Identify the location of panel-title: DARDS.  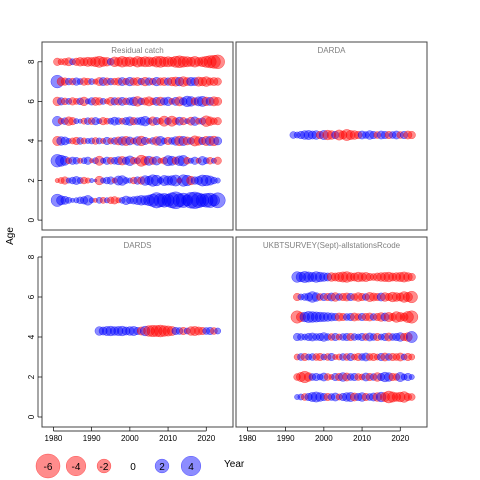
(137, 245).